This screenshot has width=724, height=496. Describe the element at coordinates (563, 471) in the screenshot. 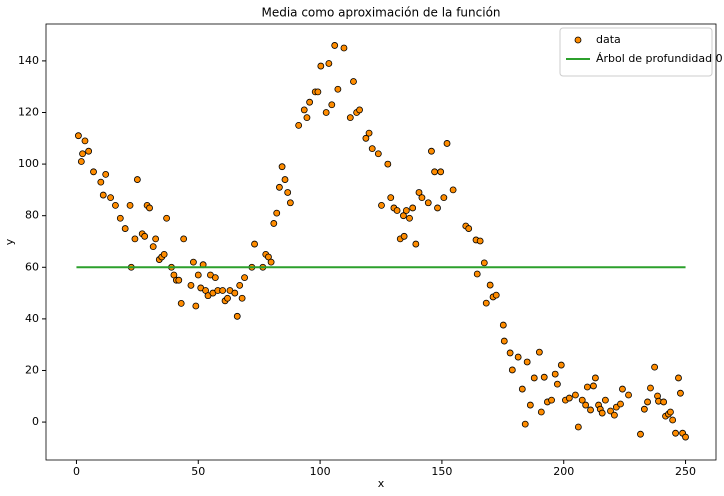

I see `x-tick-label: 200` at that location.